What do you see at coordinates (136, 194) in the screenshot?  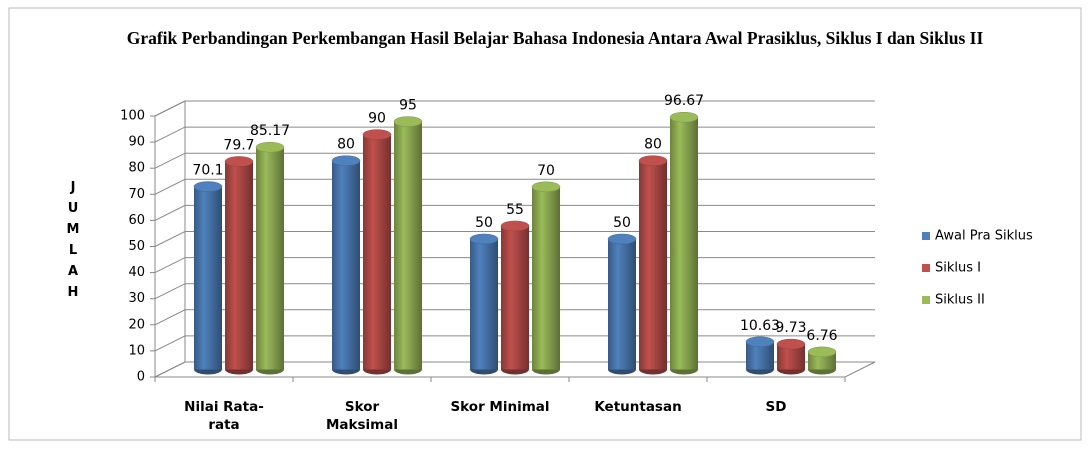 I see `y-tick-label: 70` at bounding box center [136, 194].